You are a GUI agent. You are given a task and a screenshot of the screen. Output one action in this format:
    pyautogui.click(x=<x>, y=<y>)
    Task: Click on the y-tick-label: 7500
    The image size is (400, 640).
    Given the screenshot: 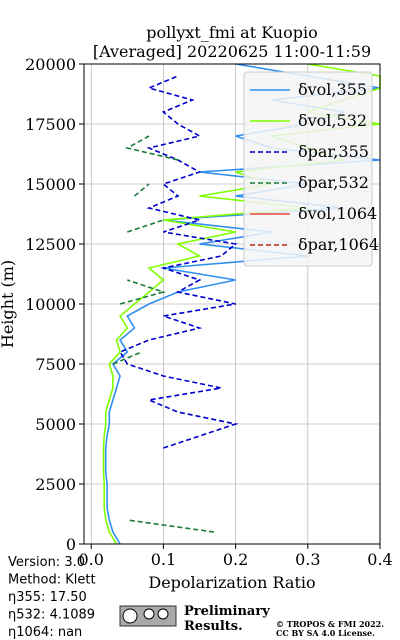 What is the action you would take?
    pyautogui.click(x=55, y=364)
    